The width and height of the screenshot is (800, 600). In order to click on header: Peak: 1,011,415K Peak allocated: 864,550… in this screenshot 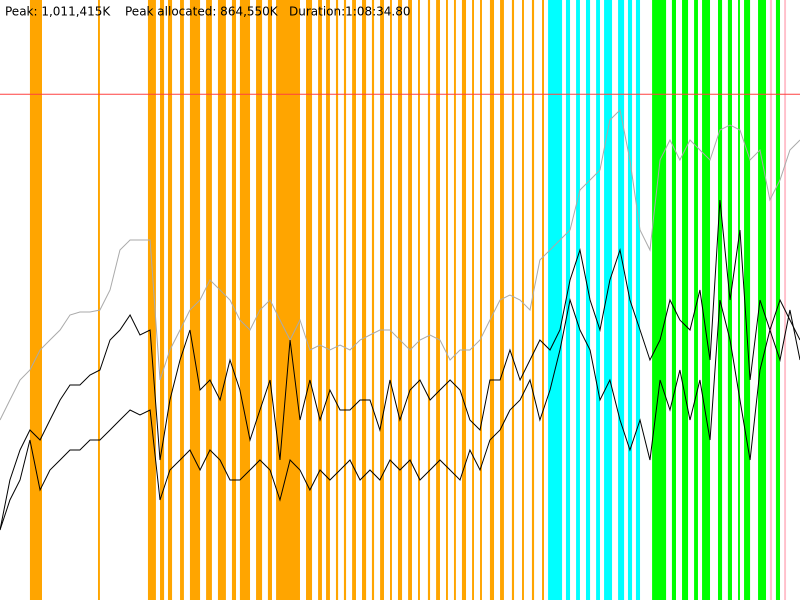, I will do `click(208, 12)`.